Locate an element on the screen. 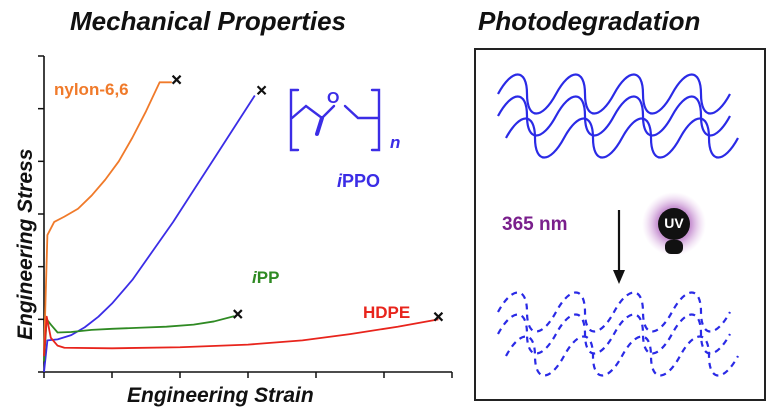 The image size is (779, 417). x-axis-label: Engineering Strain is located at coordinates (220, 395).